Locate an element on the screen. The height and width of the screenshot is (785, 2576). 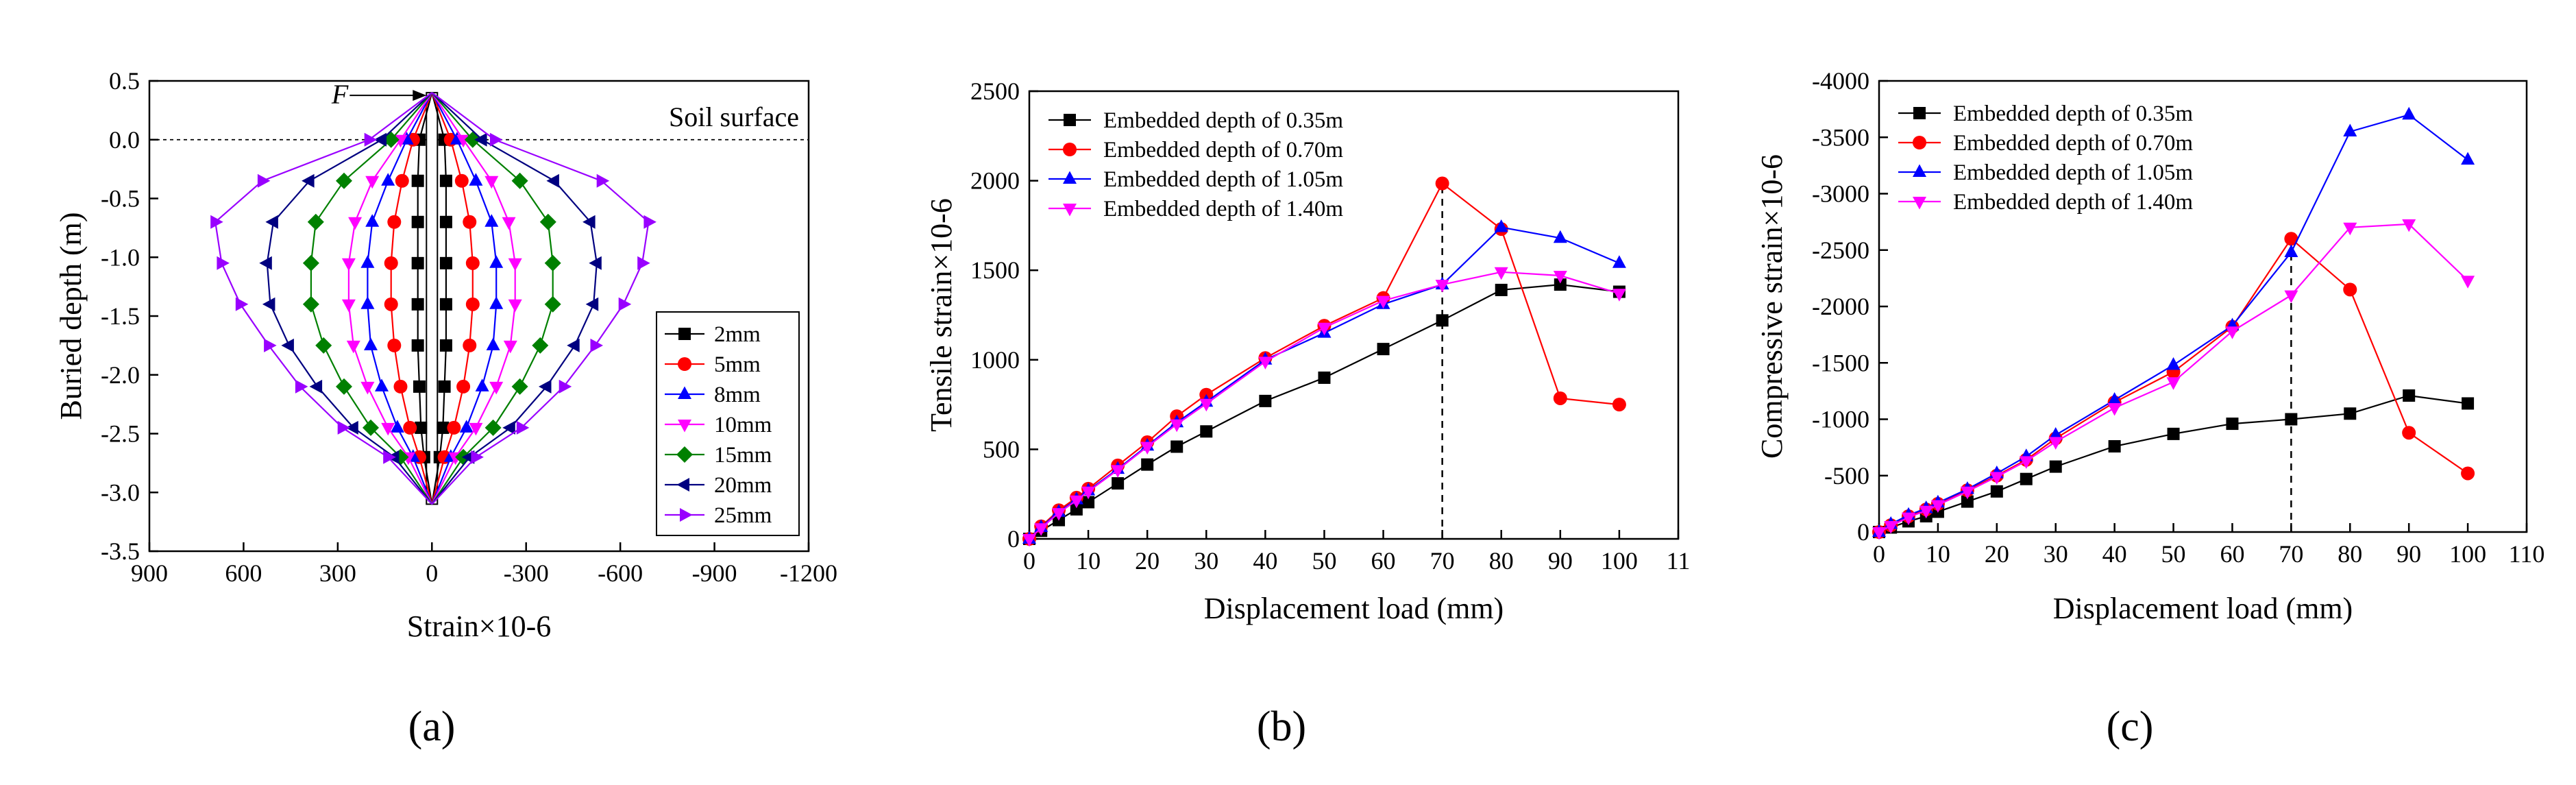
panel-b-y-tick-label: 1000 is located at coordinates (995, 360).